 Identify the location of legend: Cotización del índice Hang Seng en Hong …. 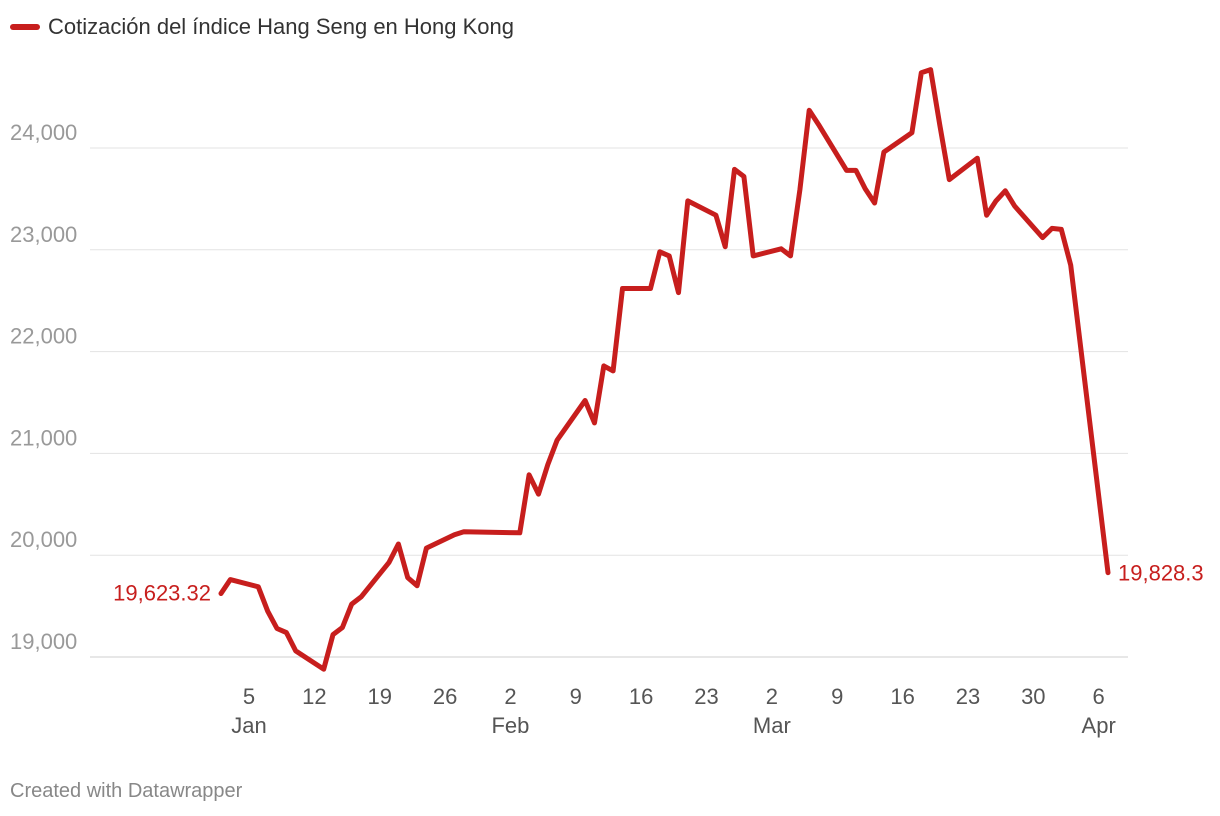
(262, 27).